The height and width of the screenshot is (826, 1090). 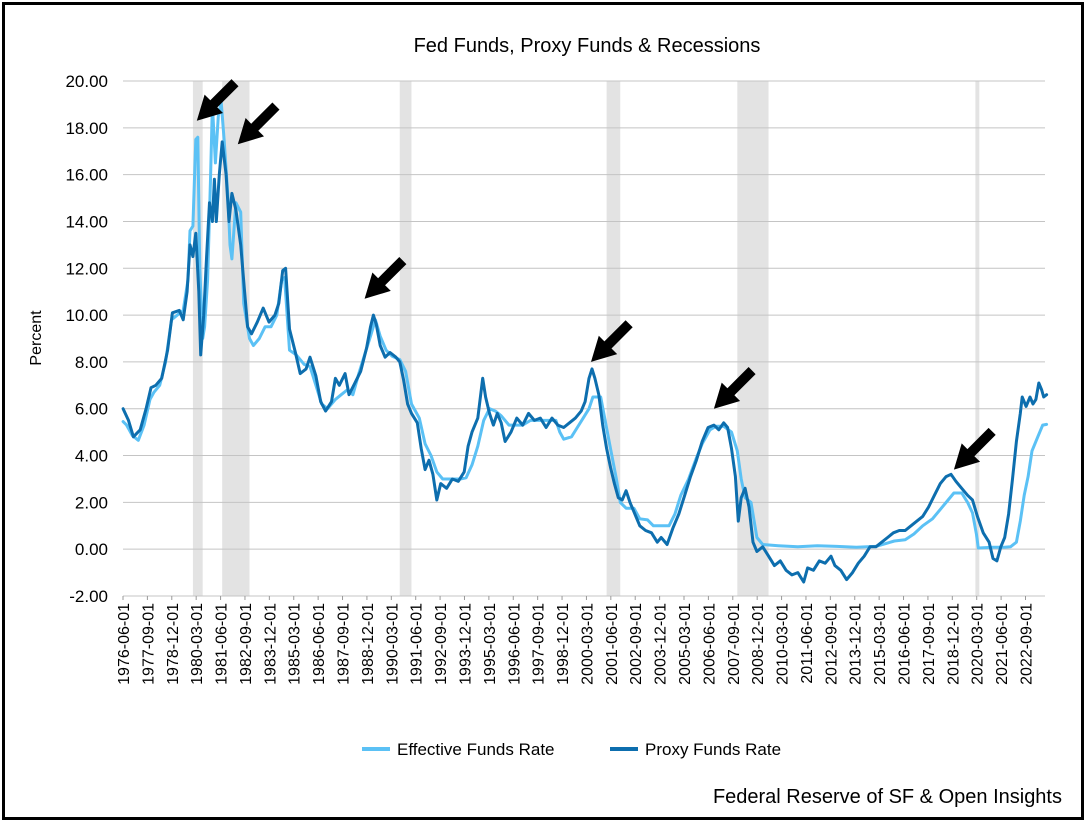 What do you see at coordinates (86, 175) in the screenshot?
I see `y-tick-label: 16.00` at bounding box center [86, 175].